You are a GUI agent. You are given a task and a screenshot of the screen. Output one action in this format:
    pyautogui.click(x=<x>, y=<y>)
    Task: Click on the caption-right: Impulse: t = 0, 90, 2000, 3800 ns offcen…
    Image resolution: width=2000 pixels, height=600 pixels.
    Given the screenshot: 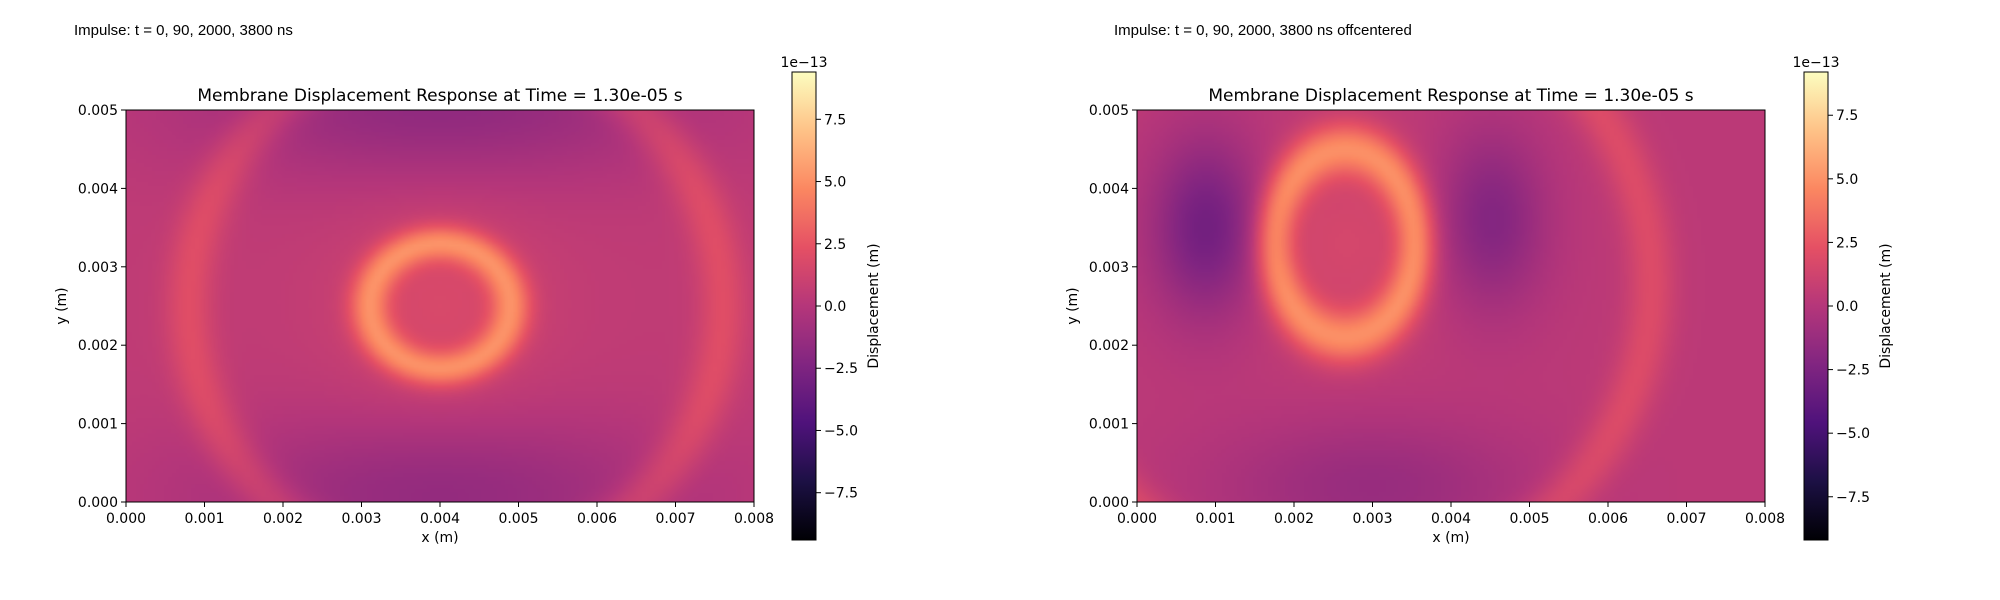 What is the action you would take?
    pyautogui.click(x=1263, y=30)
    